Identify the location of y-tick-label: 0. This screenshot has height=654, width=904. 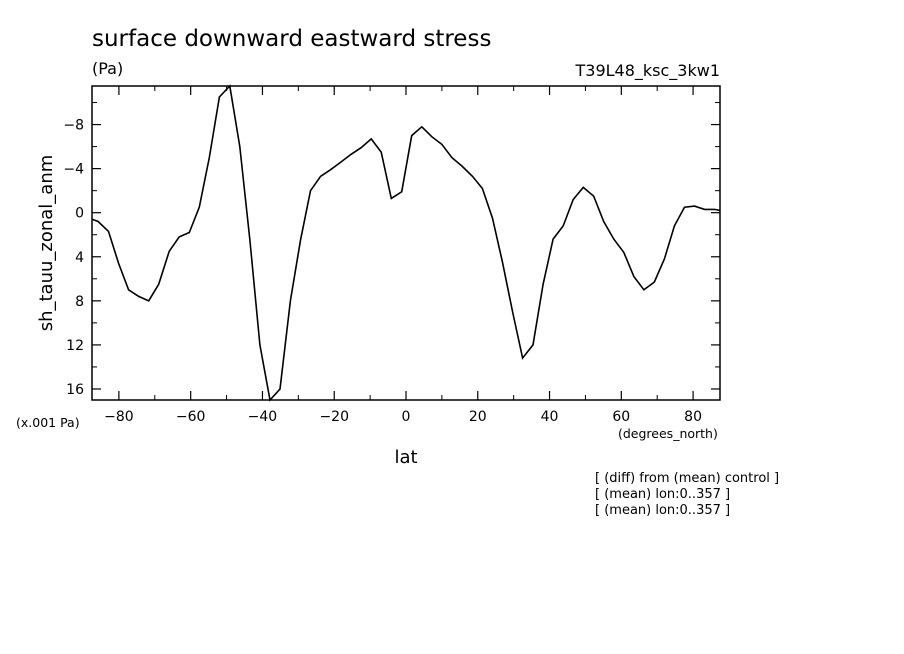
(79, 214).